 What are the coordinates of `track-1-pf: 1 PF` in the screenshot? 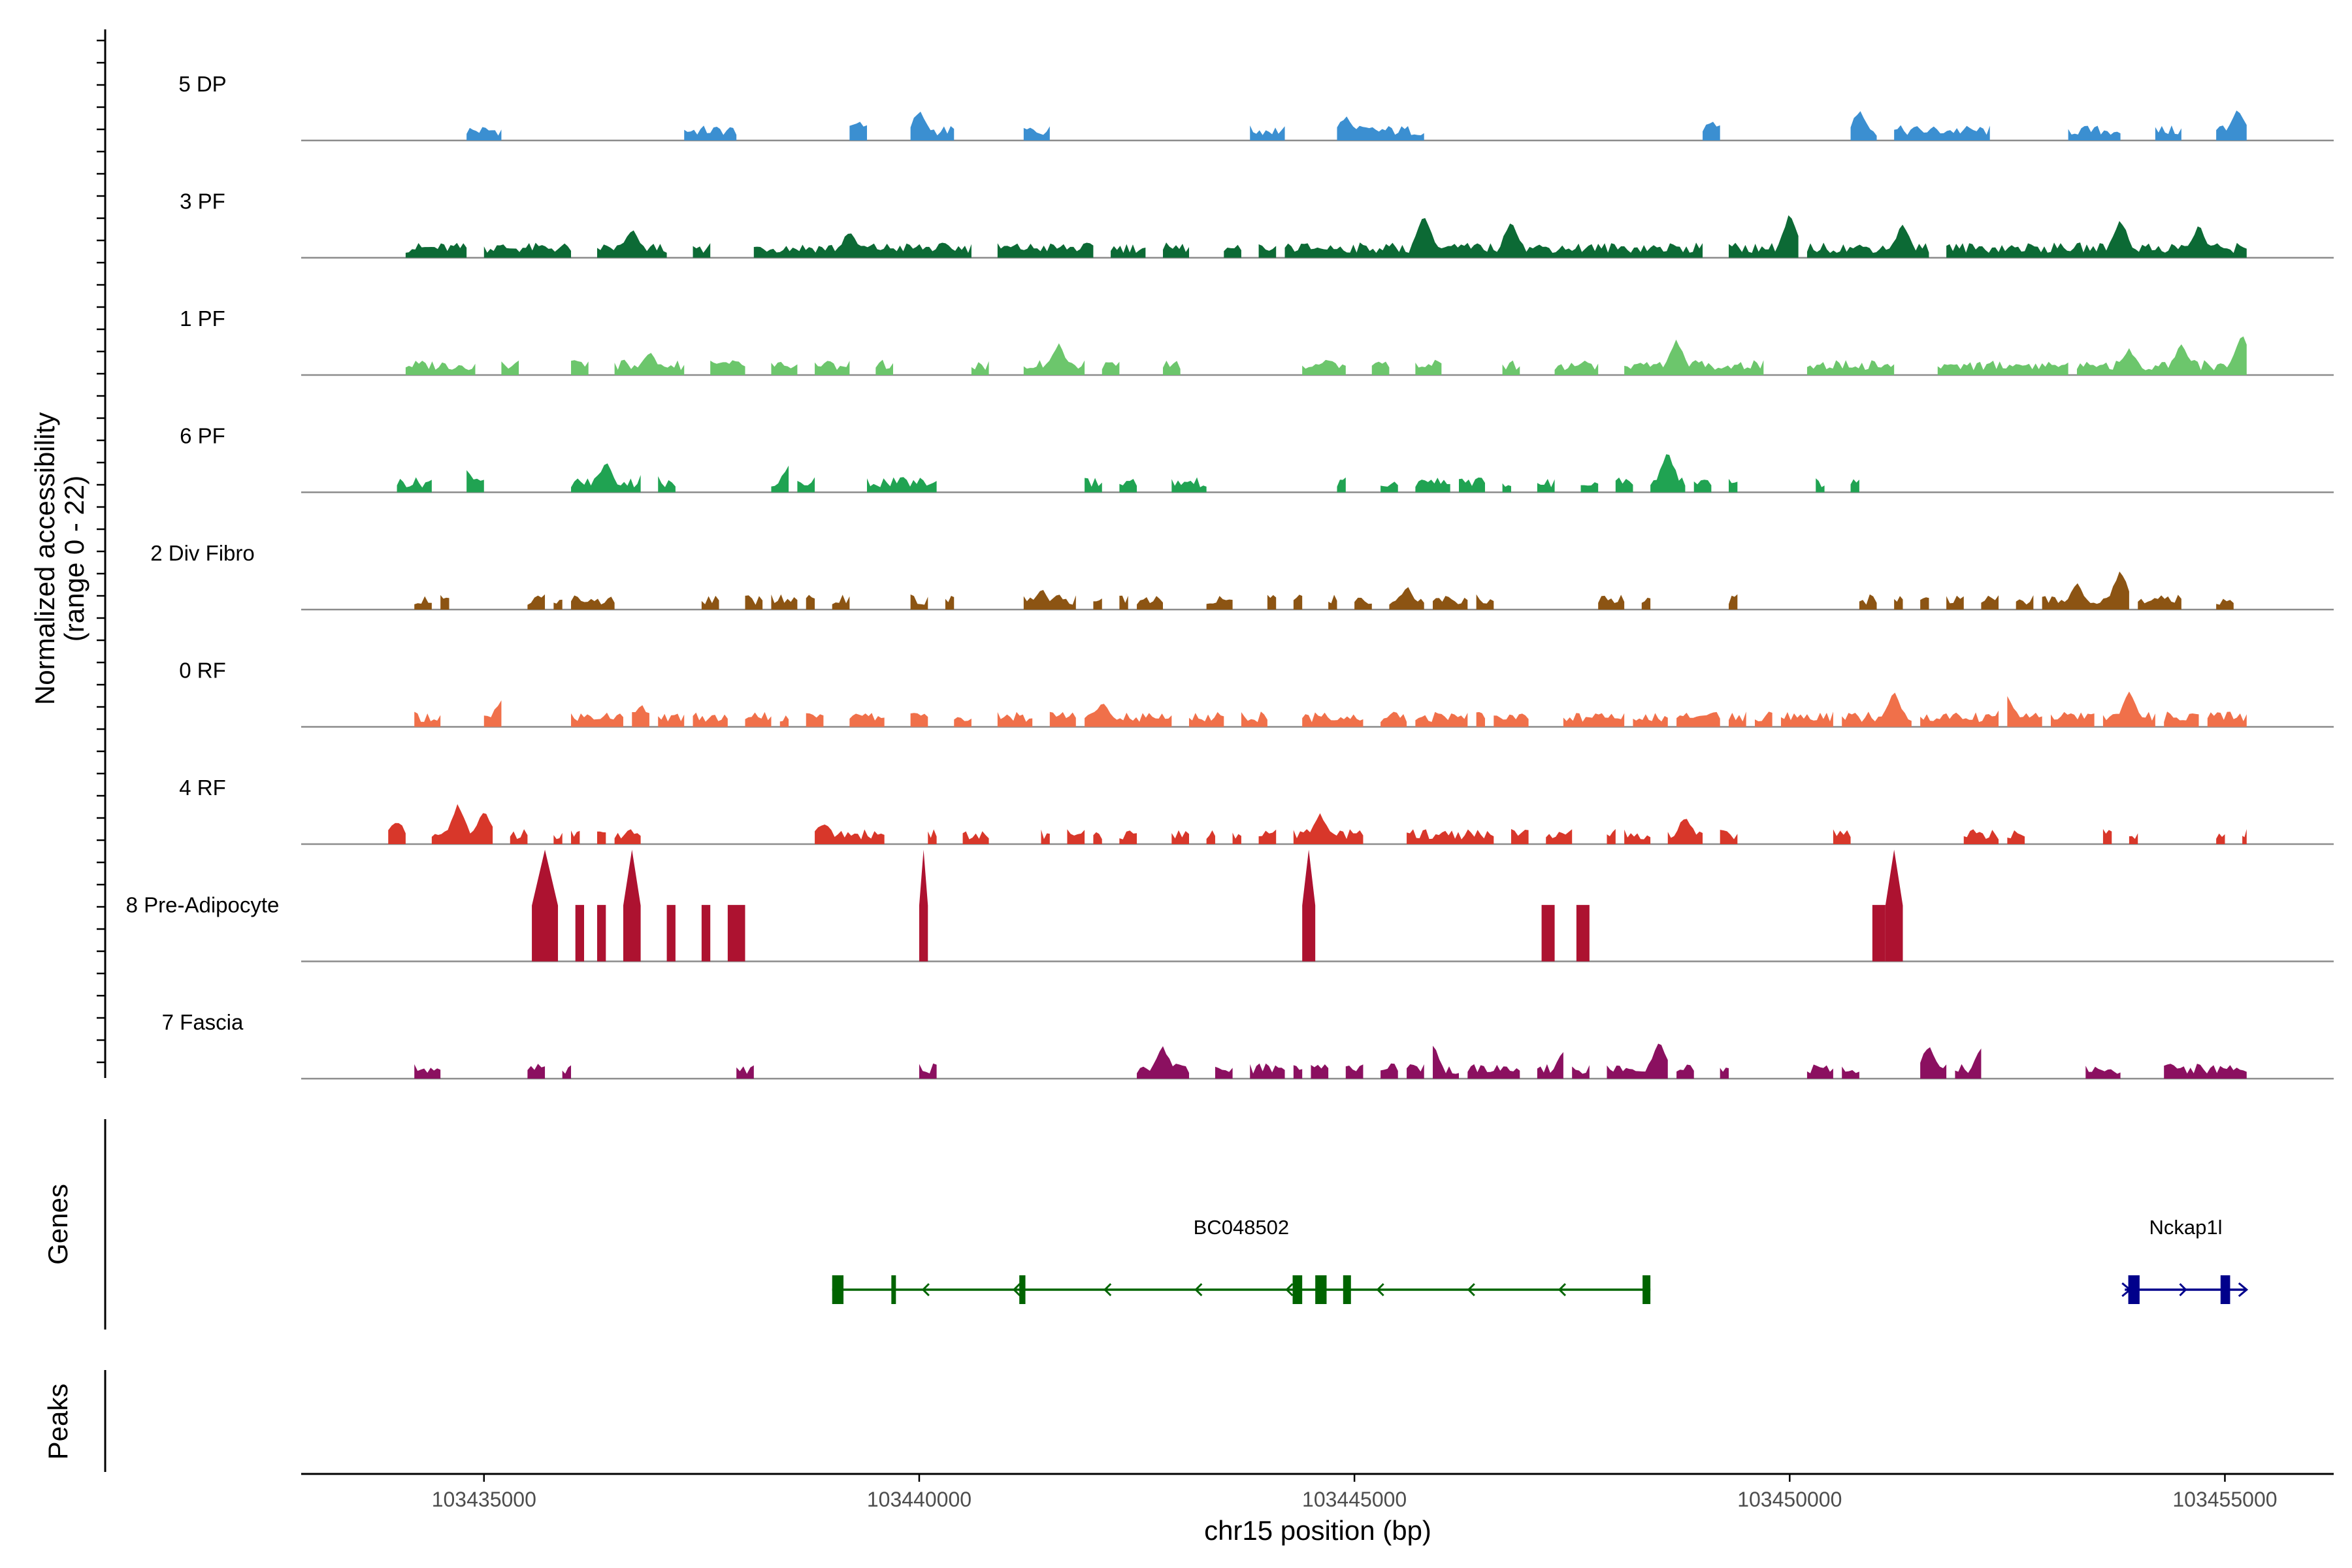 It's located at (1257, 341).